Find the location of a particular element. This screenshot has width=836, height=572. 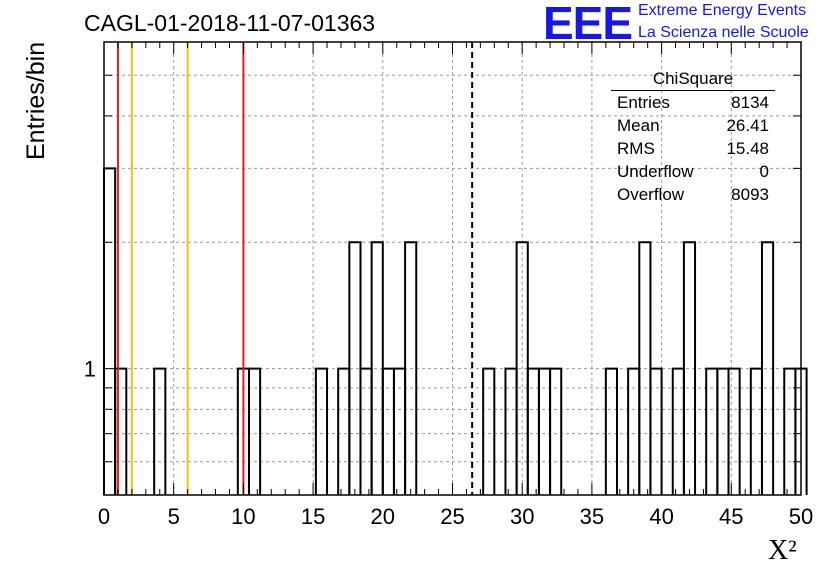

x-axis-label: X² is located at coordinates (782, 550).